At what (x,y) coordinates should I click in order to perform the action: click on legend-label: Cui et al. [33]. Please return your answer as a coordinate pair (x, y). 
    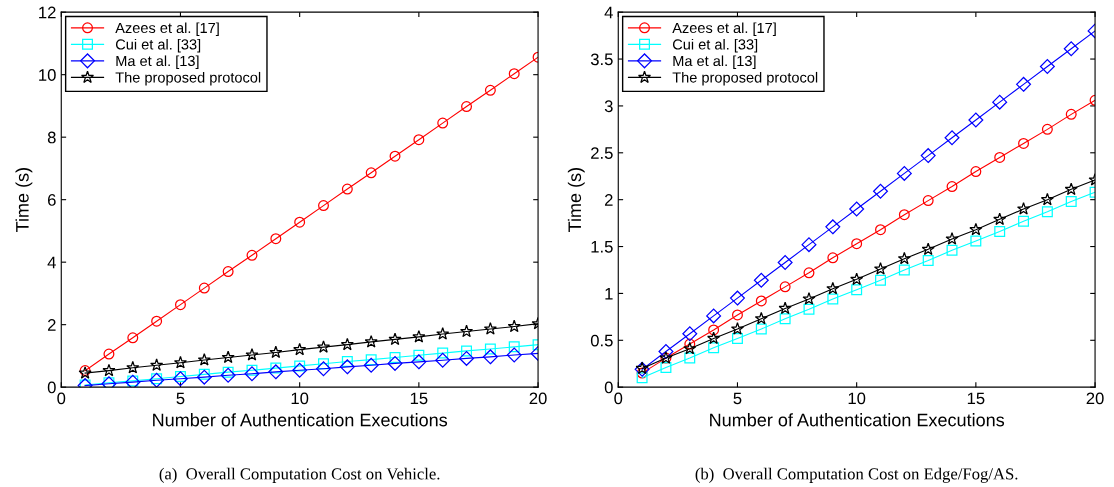
    Looking at the image, I should click on (158, 45).